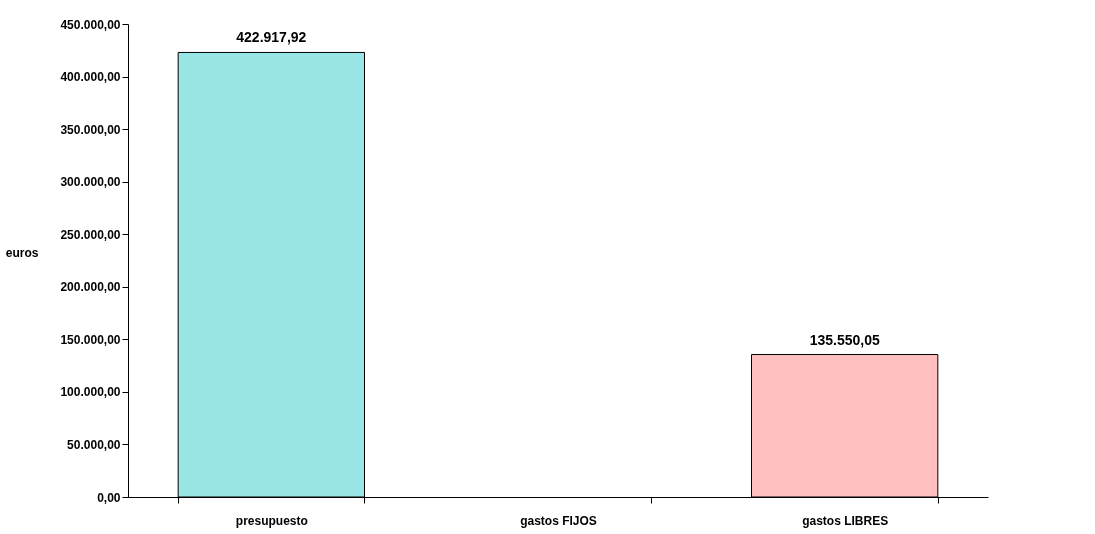 This screenshot has width=1095, height=534. Describe the element at coordinates (94, 444) in the screenshot. I see `y-tick-label: 50.000,00` at that location.